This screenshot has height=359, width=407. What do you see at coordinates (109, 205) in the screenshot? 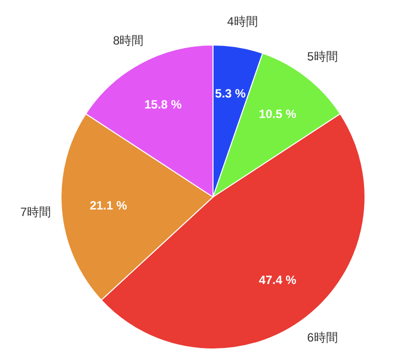
I see `data-label: 21.1 %` at bounding box center [109, 205].